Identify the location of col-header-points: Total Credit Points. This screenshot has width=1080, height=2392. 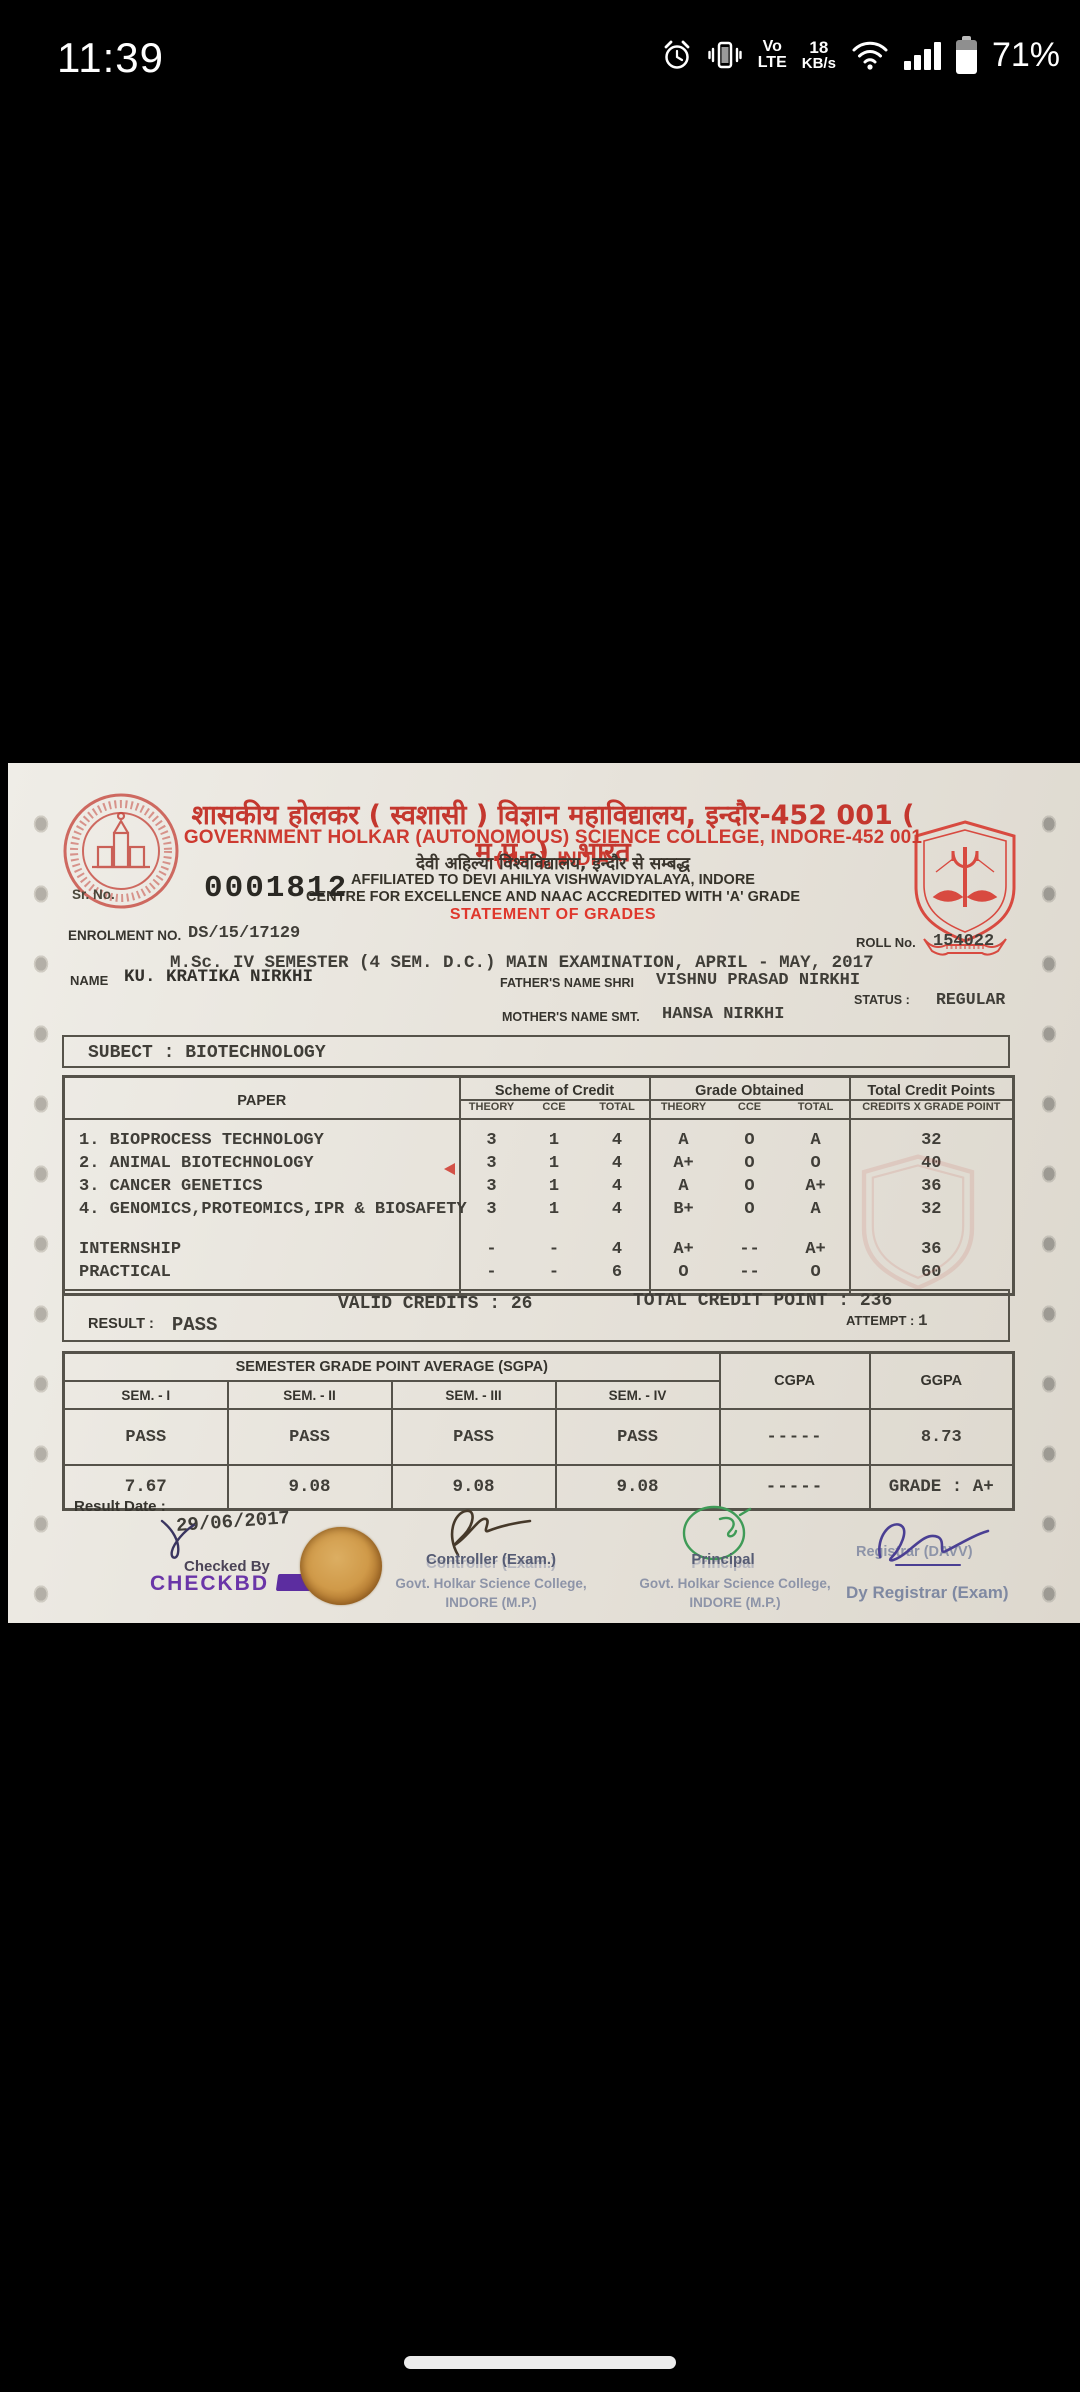
(931, 1088).